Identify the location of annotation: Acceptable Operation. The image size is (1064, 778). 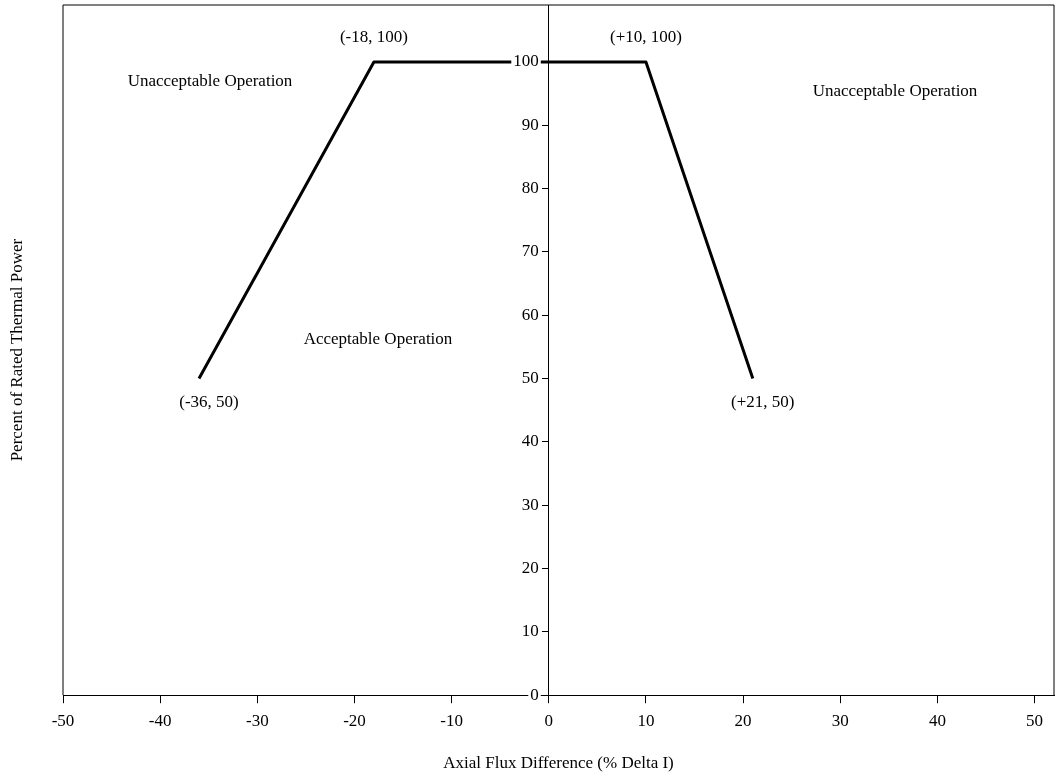
(378, 339).